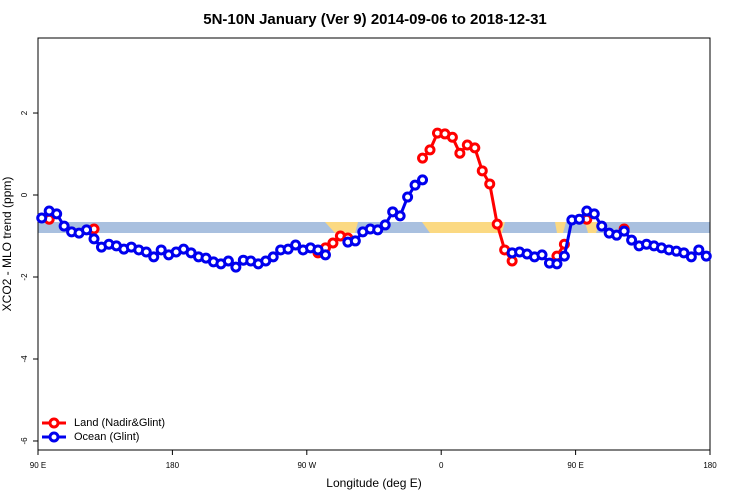 The height and width of the screenshot is (500, 750). Describe the element at coordinates (106, 437) in the screenshot. I see `legend-label: Ocean (Glint)` at that location.